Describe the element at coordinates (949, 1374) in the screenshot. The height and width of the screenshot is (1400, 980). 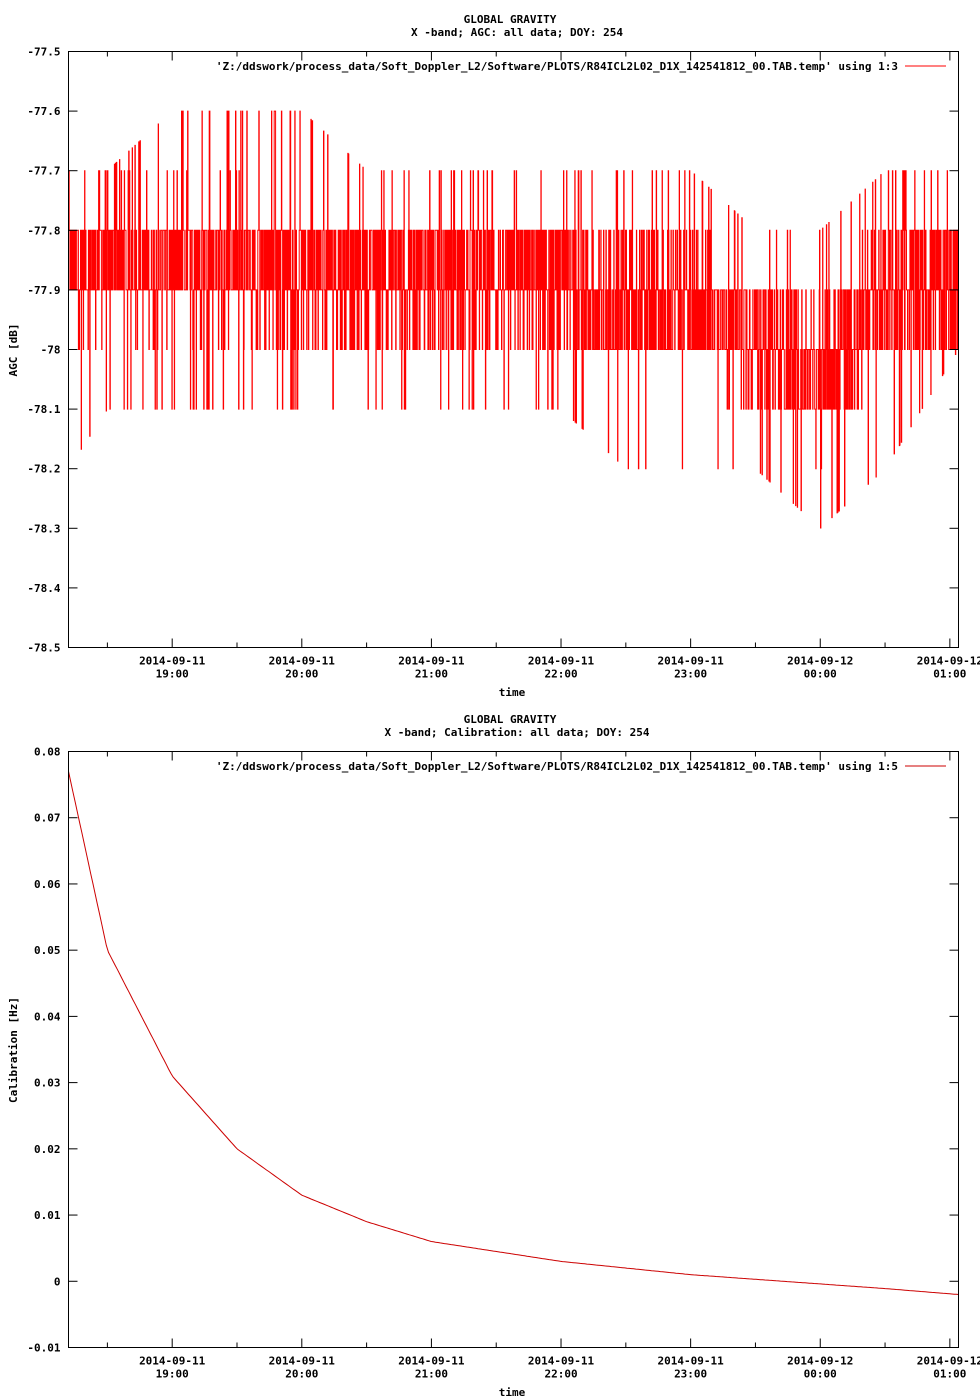
I see `calibration-xtick-time-label: 01:00` at that location.